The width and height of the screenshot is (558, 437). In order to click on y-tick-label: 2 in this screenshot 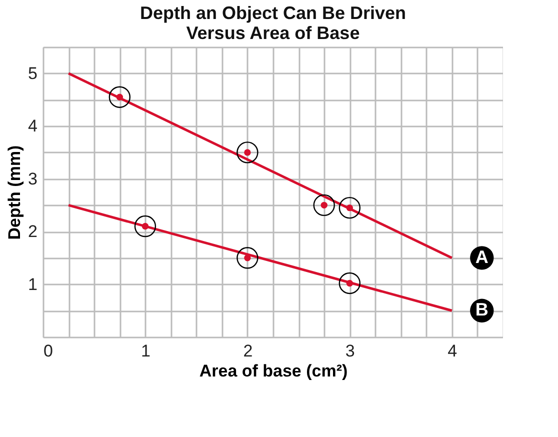, I will do `click(33, 232)`.